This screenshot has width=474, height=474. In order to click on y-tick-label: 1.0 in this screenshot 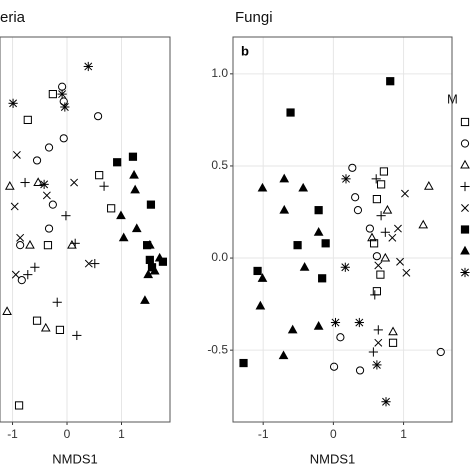, I will do `click(219, 73)`.